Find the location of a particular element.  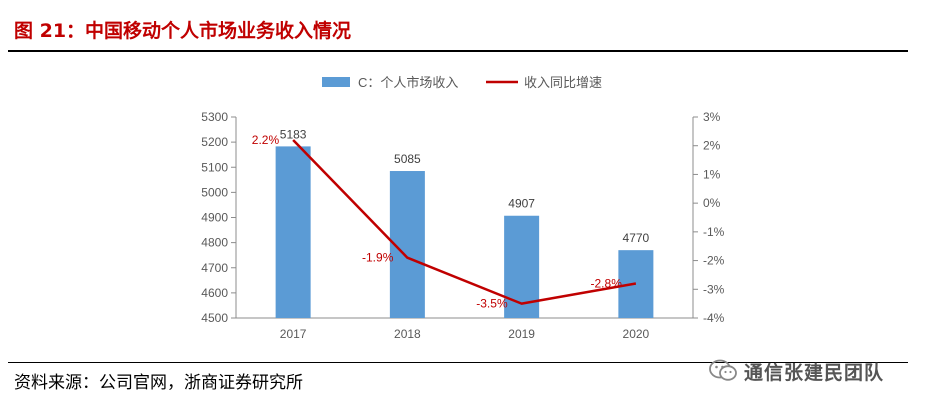

x-tick-label: 2020 is located at coordinates (636, 334).